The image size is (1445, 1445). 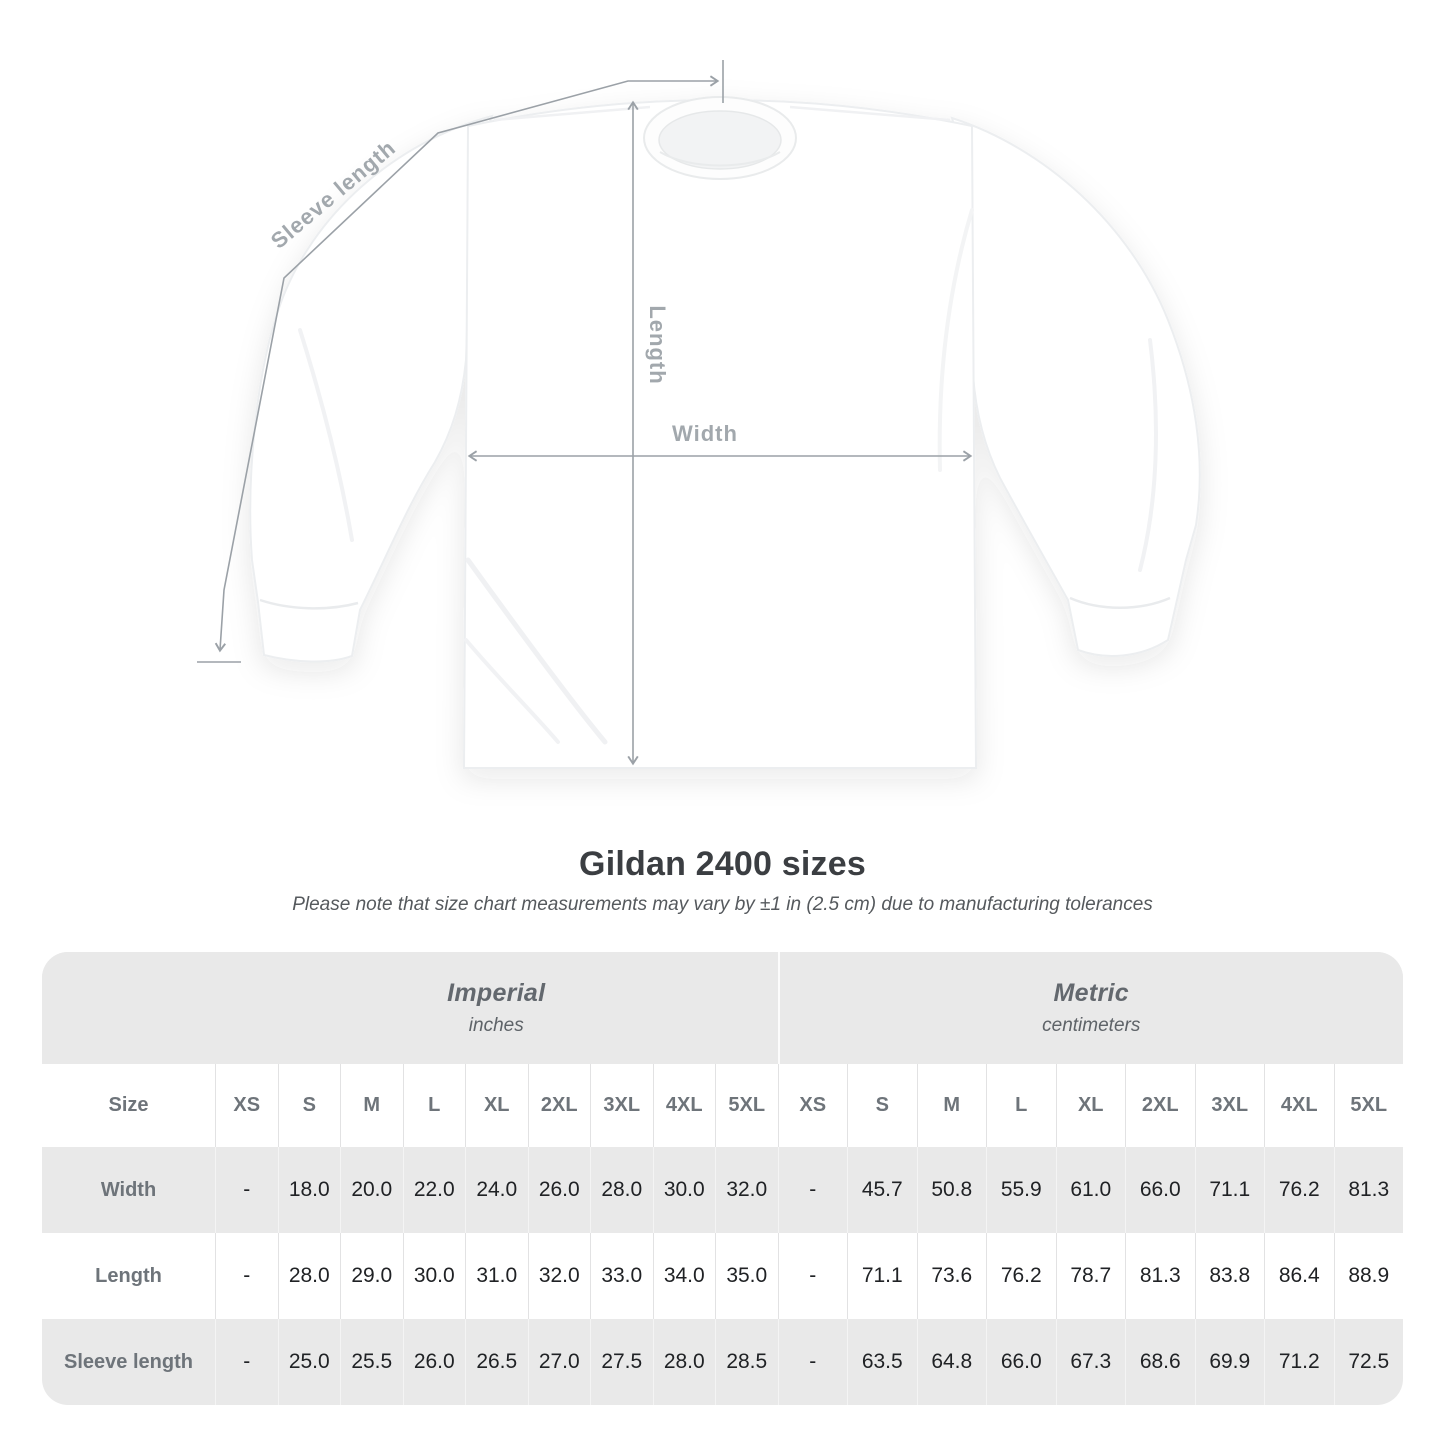 I want to click on value-cell: 73.6, so click(x=951, y=1276).